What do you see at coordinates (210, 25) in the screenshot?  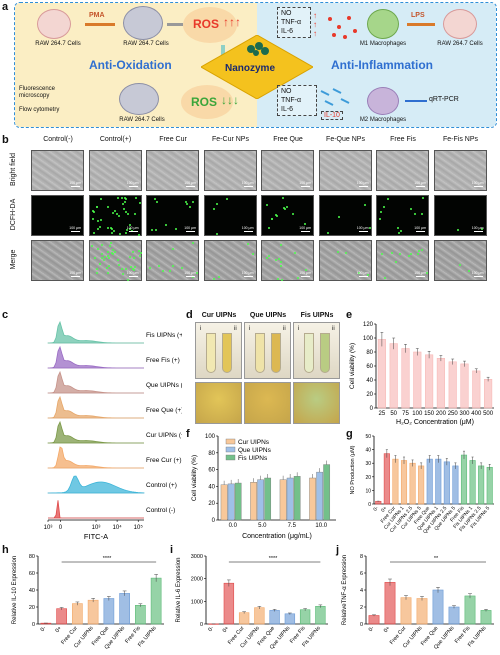 I see `ros-burst-top` at bounding box center [210, 25].